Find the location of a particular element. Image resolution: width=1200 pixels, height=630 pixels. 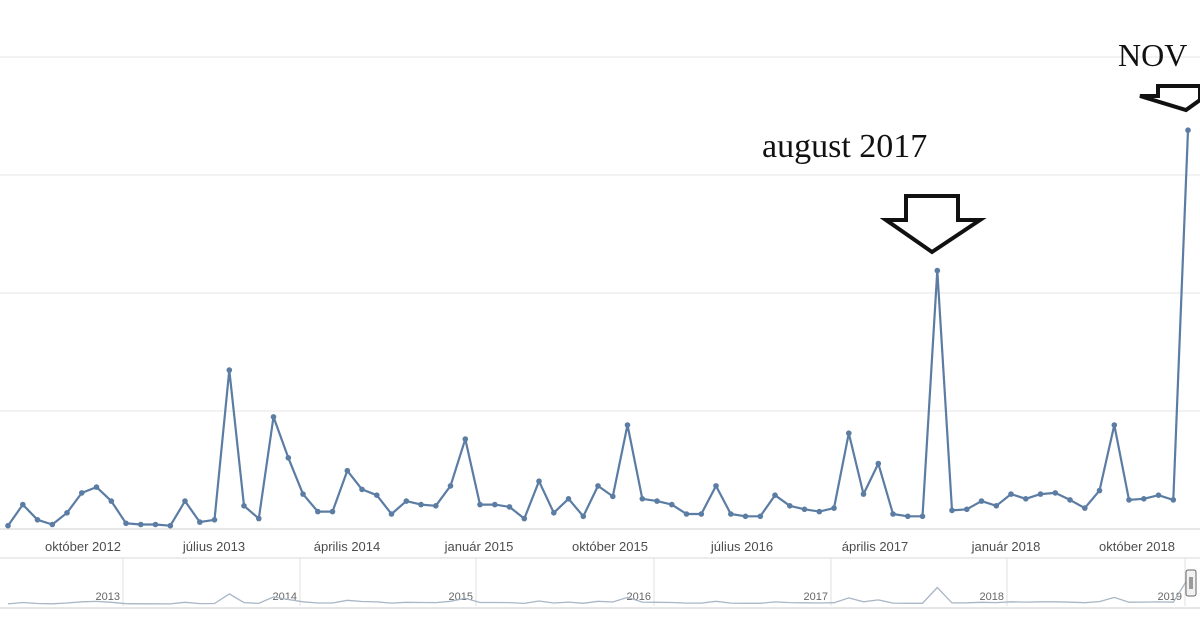

x-tick-label: április 2017 is located at coordinates (875, 546).